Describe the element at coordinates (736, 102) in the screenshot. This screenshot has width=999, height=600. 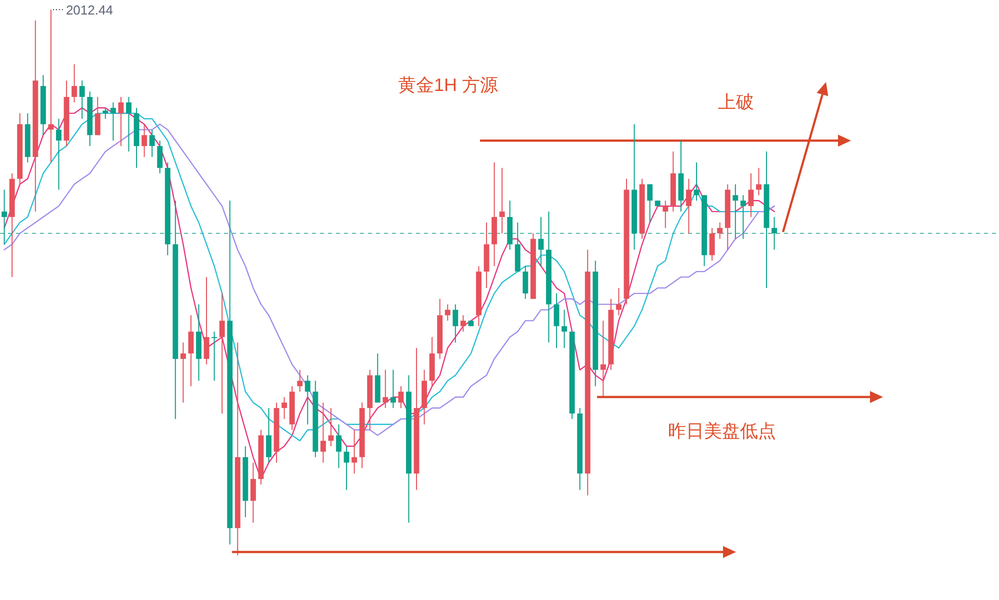
I see `annotation: 上破` at that location.